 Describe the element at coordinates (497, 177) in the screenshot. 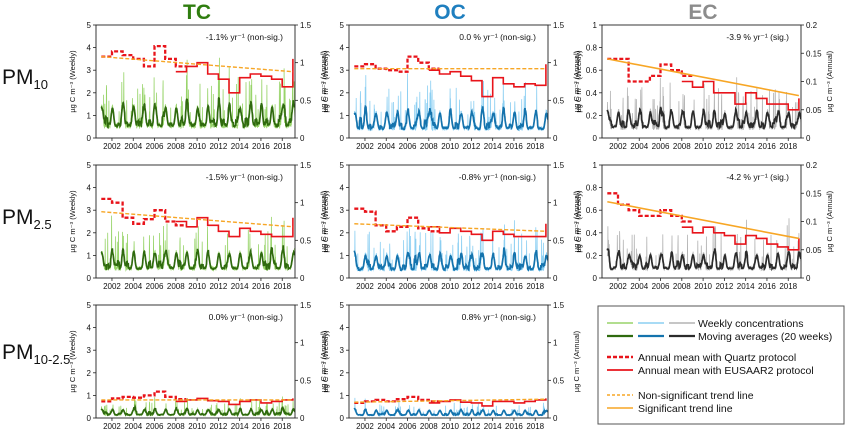

I see `trend-annotation: -0.8% yr⁻¹ (non-sig.)` at that location.